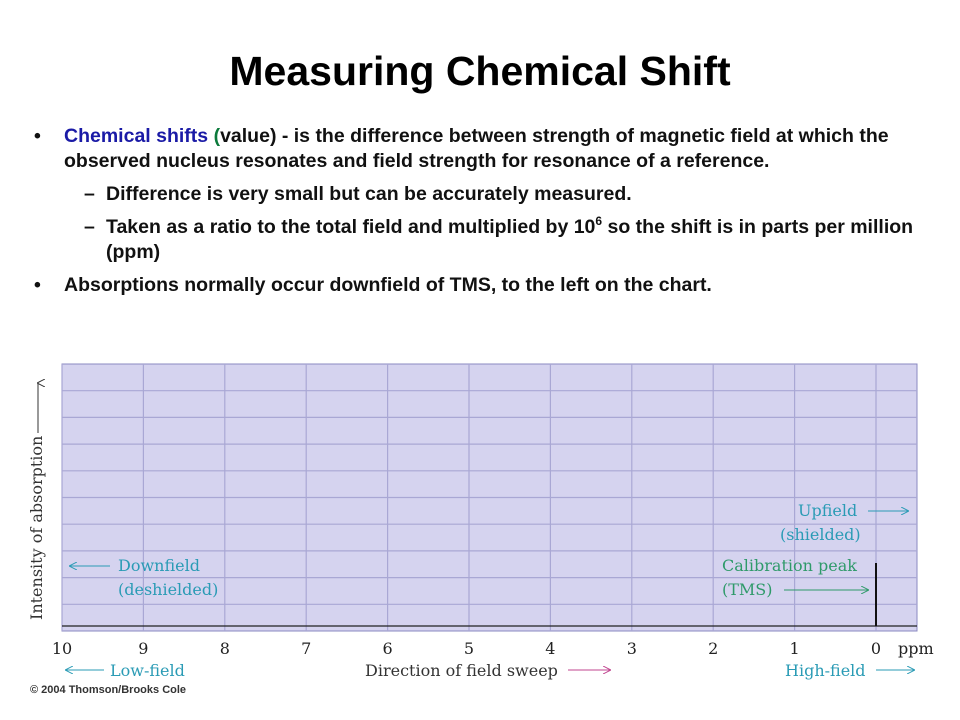 The width and height of the screenshot is (960, 720). Describe the element at coordinates (388, 648) in the screenshot. I see `x-tick-label: 6` at that location.